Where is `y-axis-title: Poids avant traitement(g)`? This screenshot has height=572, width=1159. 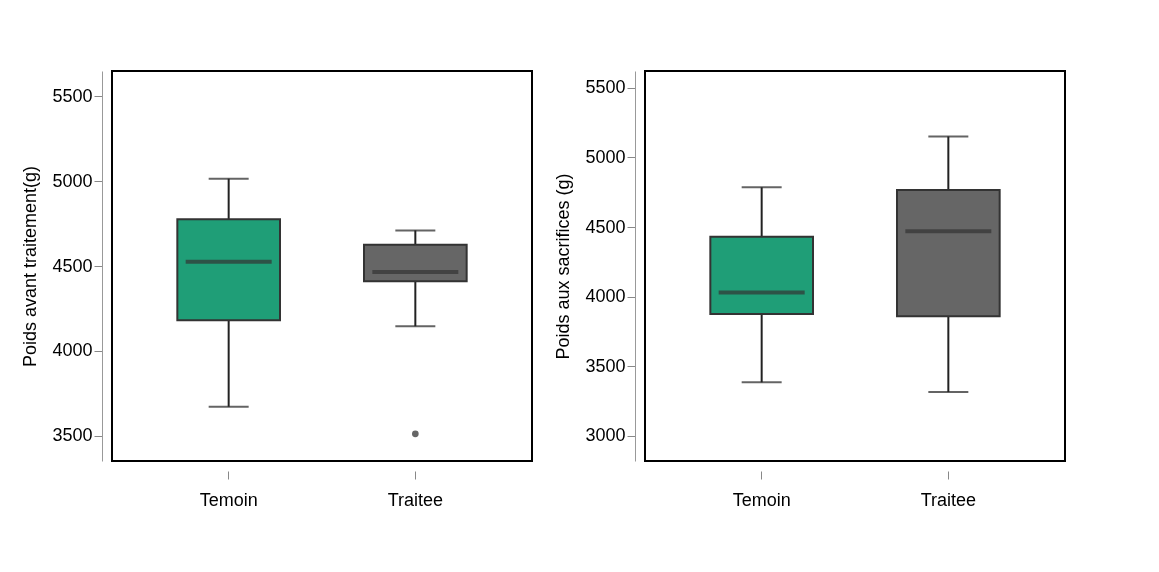 y-axis-title: Poids avant traitement(g) is located at coordinates (30, 266).